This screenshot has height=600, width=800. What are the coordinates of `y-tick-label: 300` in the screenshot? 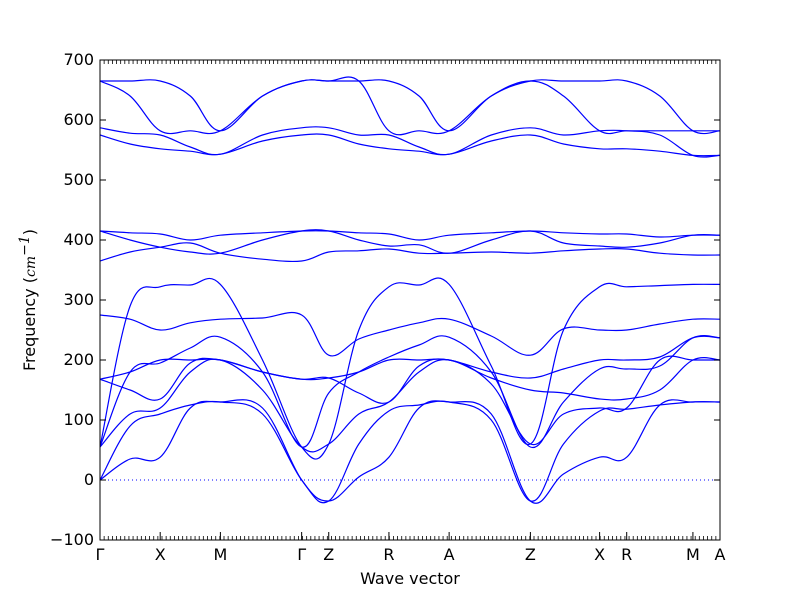 It's located at (78, 299).